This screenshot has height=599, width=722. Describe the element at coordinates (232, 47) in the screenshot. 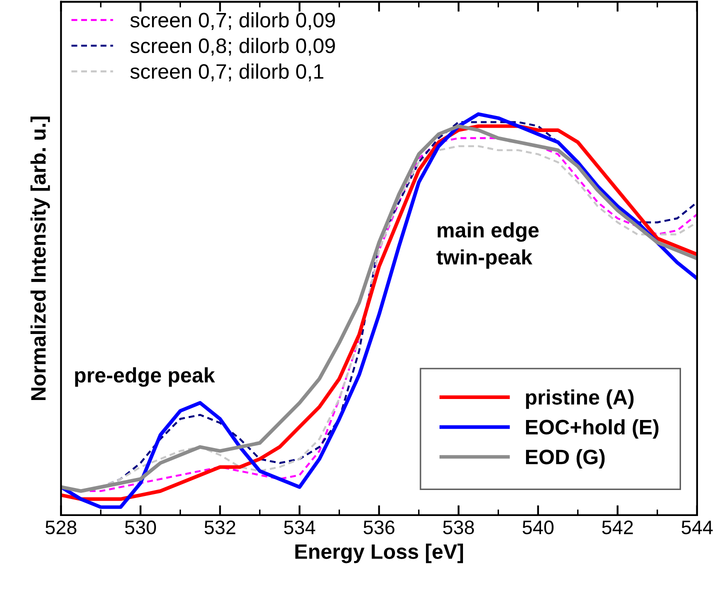

I see `legend-label: screen 0,8; dilorb 0,09` at that location.